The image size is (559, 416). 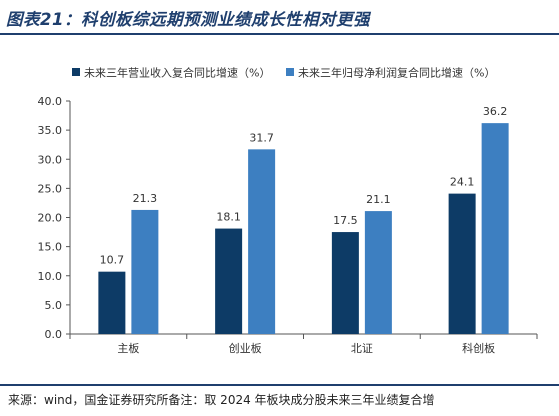 What do you see at coordinates (279, 34) in the screenshot?
I see `title-divider` at bounding box center [279, 34].